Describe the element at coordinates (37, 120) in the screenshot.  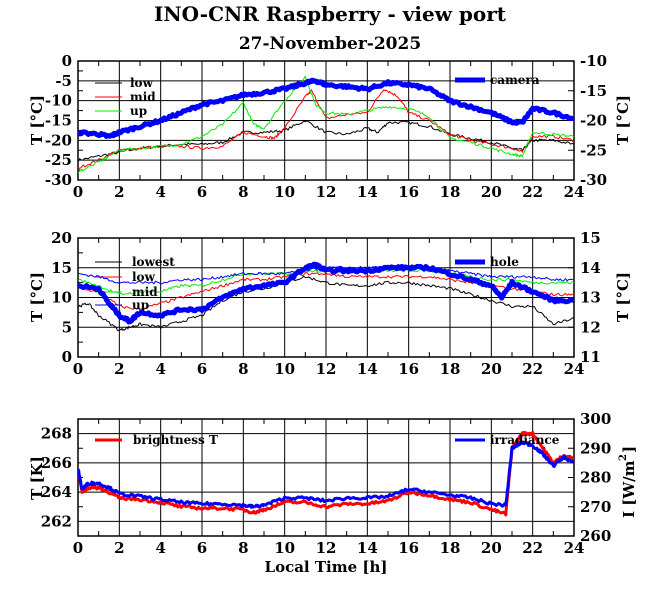
I see `panel1-left-axis-label: T [°C]` at that location.